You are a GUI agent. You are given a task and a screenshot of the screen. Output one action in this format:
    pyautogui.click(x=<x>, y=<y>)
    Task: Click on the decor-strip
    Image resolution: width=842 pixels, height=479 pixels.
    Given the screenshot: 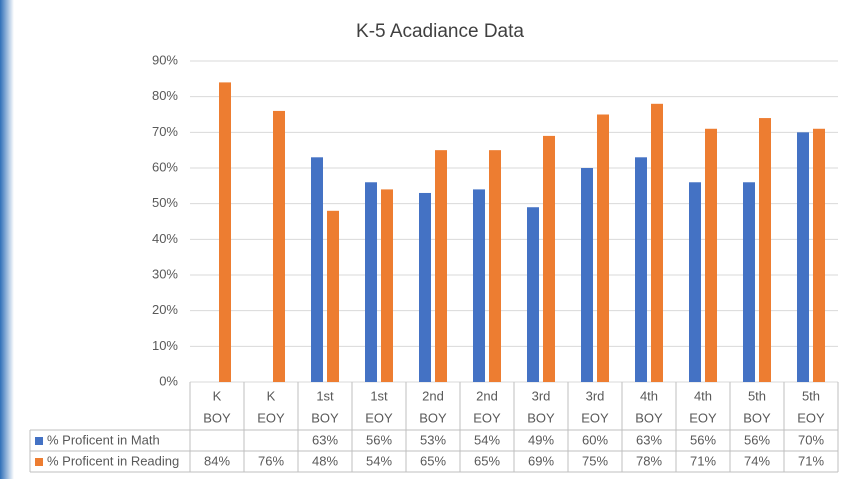 What is the action you would take?
    pyautogui.click(x=7, y=239)
    